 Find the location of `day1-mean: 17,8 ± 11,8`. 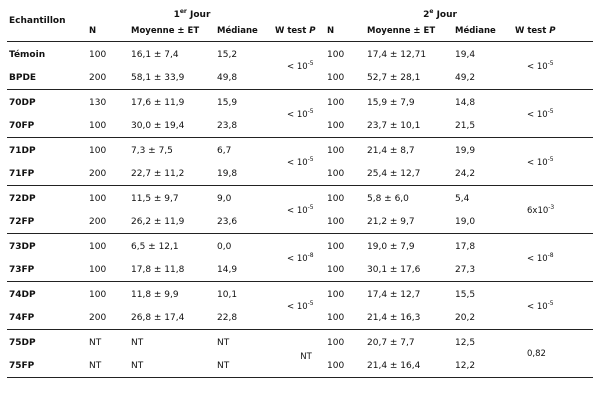

day1-mean: 17,8 ± 11,8 is located at coordinates (158, 269).